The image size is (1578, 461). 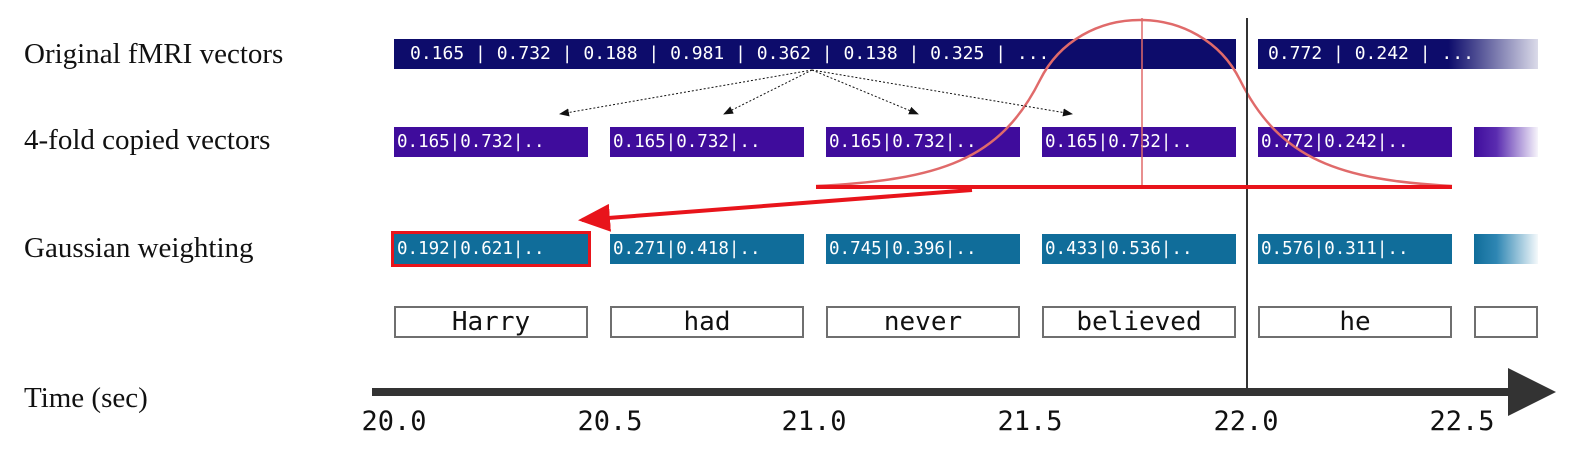 I want to click on word-box-5: he, so click(x=1355, y=322).